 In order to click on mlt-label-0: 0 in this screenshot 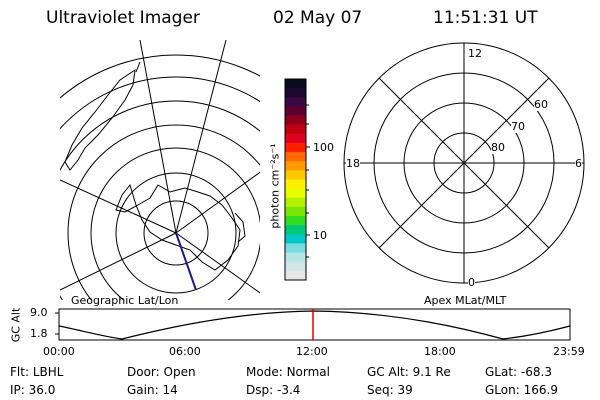, I will do `click(471, 282)`.